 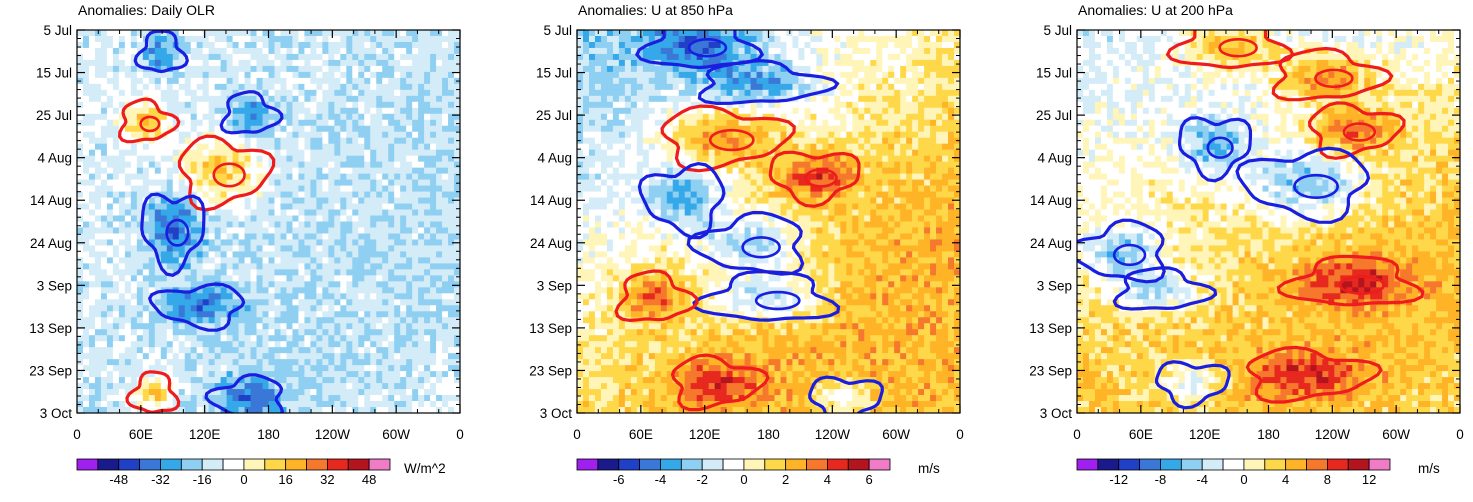 I want to click on panel-title: Anomalies: U at 850 hPa, so click(x=655, y=10).